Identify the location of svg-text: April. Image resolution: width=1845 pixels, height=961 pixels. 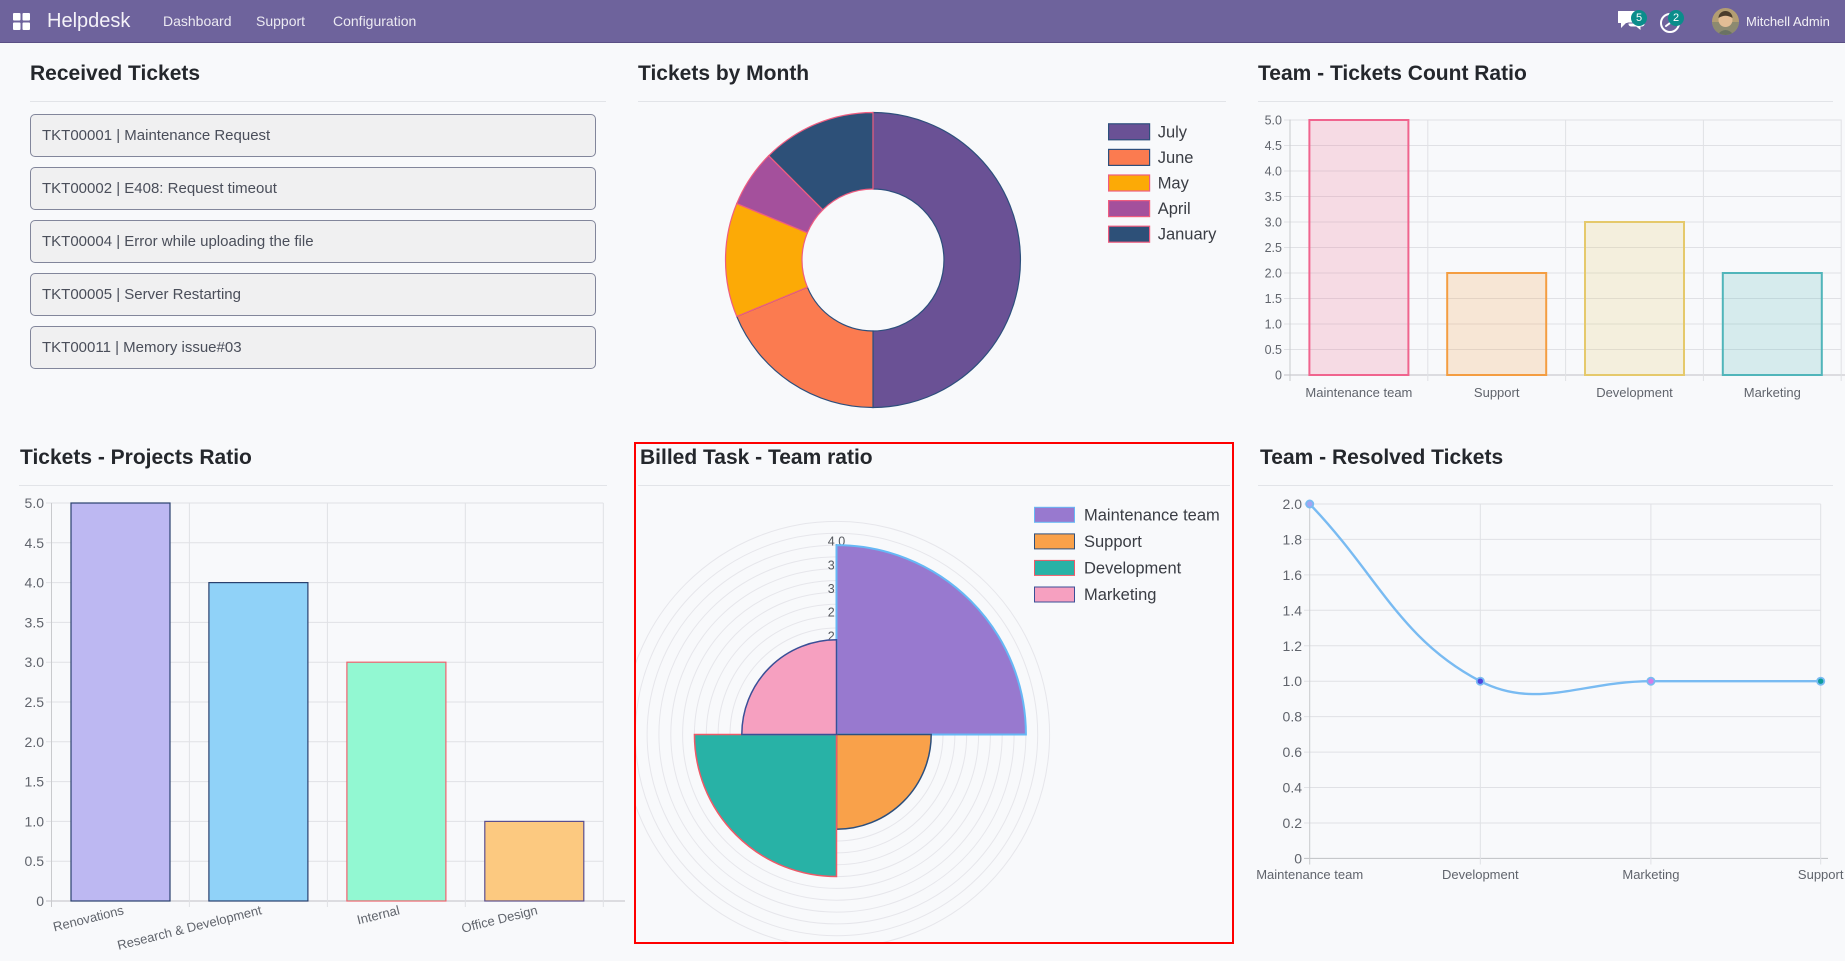
(1174, 209).